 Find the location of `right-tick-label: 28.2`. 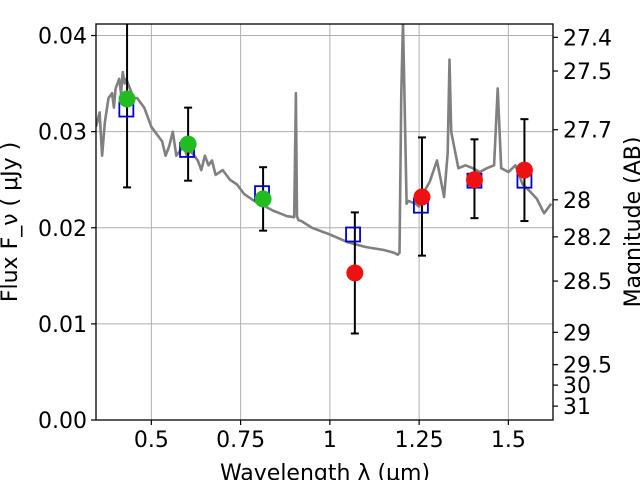

right-tick-label: 28.2 is located at coordinates (587, 238).